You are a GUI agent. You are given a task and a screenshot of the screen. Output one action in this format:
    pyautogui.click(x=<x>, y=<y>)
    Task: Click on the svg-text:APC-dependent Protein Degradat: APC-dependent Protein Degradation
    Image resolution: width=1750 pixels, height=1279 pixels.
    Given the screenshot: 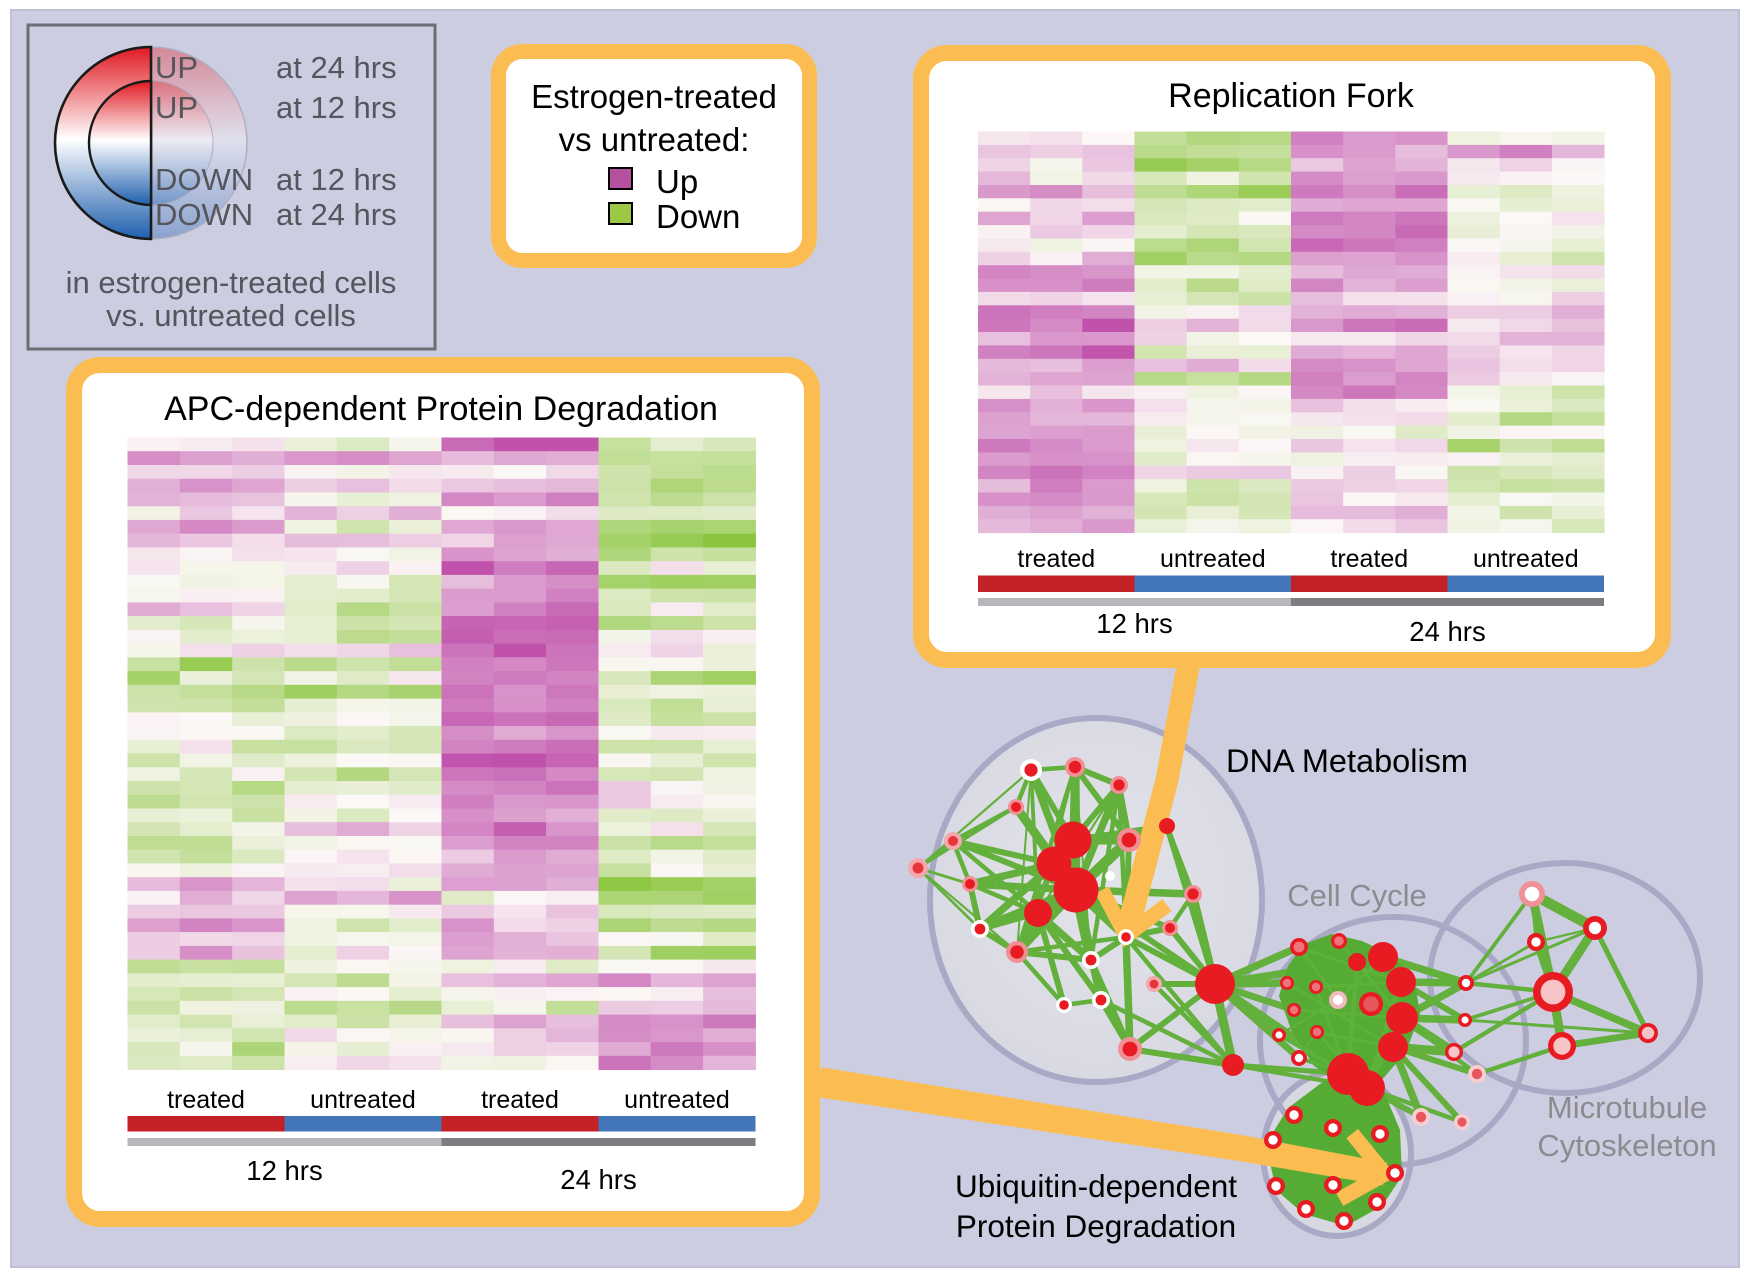 What is the action you would take?
    pyautogui.click(x=441, y=409)
    